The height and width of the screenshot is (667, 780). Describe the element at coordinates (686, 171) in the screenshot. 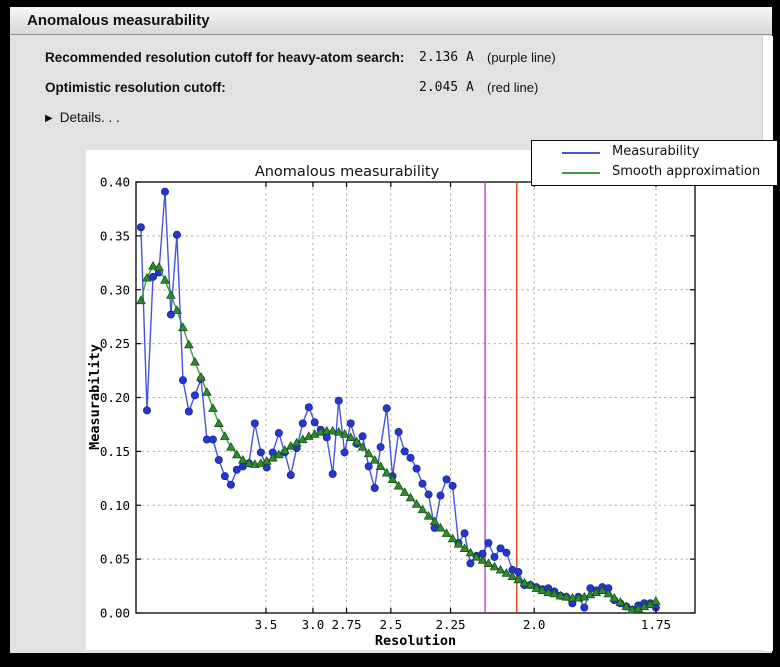

I see `legend-label: Smooth approximation` at that location.